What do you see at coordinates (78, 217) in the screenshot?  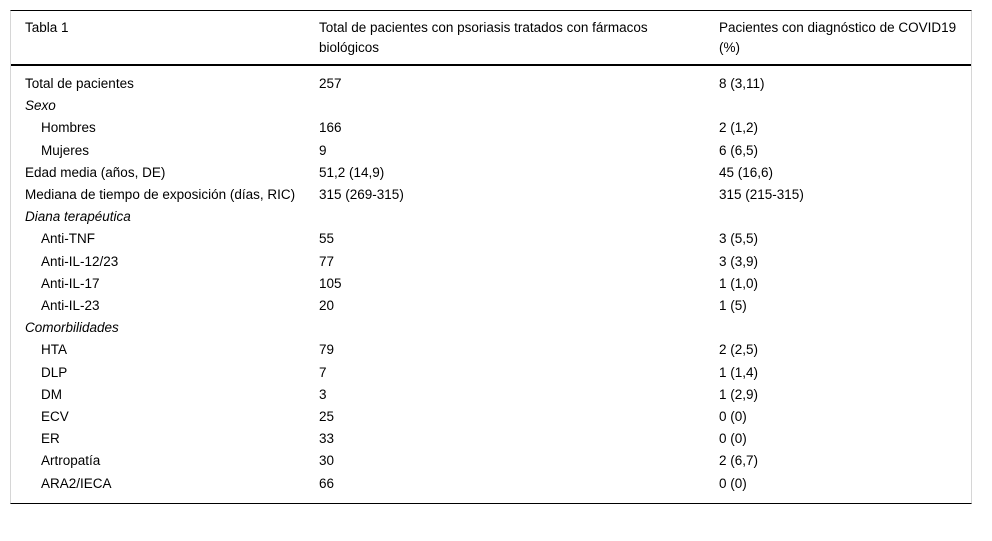 I see `row-label: Diana terapéutica` at bounding box center [78, 217].